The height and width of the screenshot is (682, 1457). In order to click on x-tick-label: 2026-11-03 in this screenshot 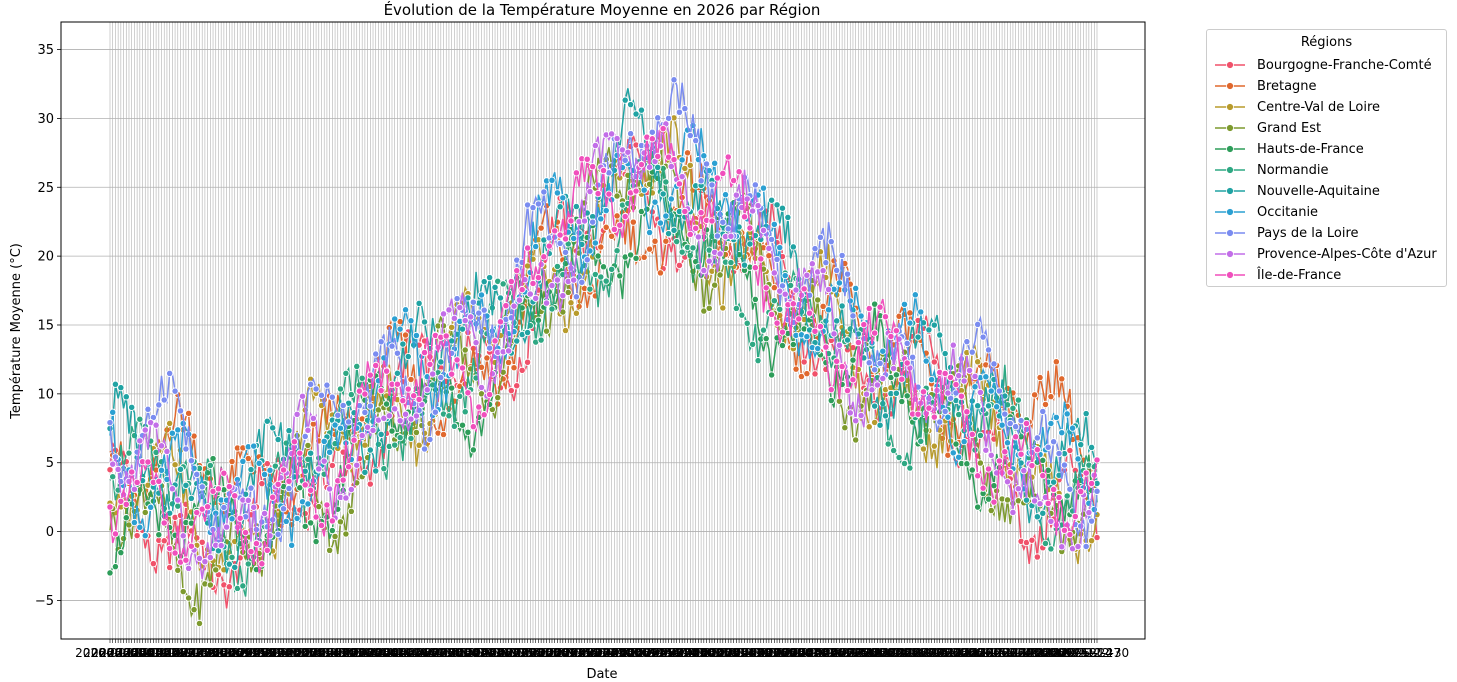, I will do `click(940, 653)`.